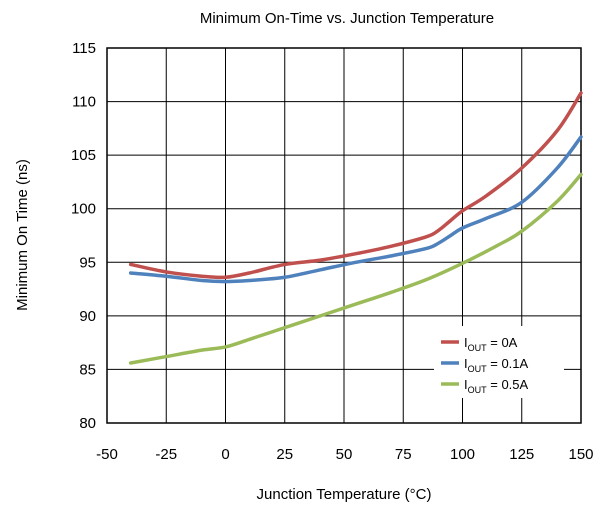  What do you see at coordinates (344, 494) in the screenshot?
I see `x-axis-label: Junction Temperature (°C)` at bounding box center [344, 494].